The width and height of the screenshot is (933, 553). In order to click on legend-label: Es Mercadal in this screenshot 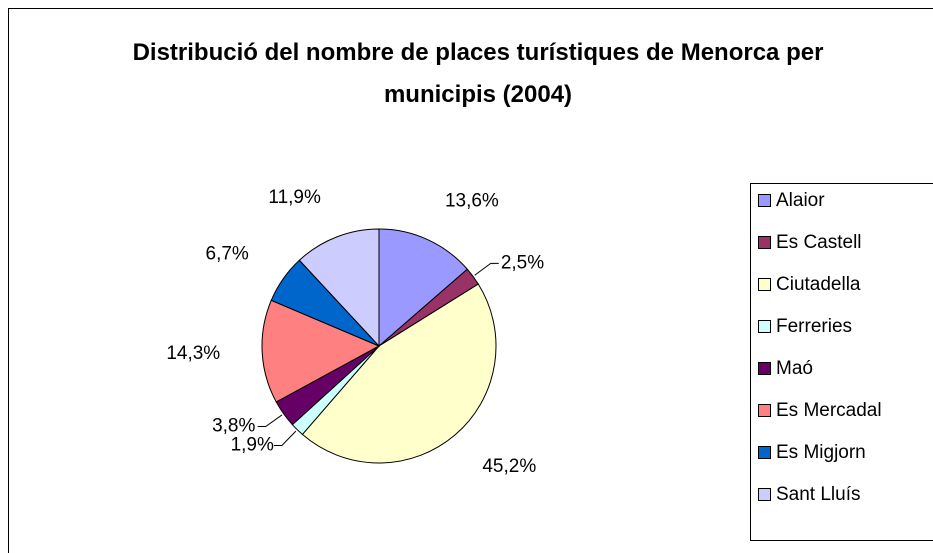, I will do `click(829, 410)`.